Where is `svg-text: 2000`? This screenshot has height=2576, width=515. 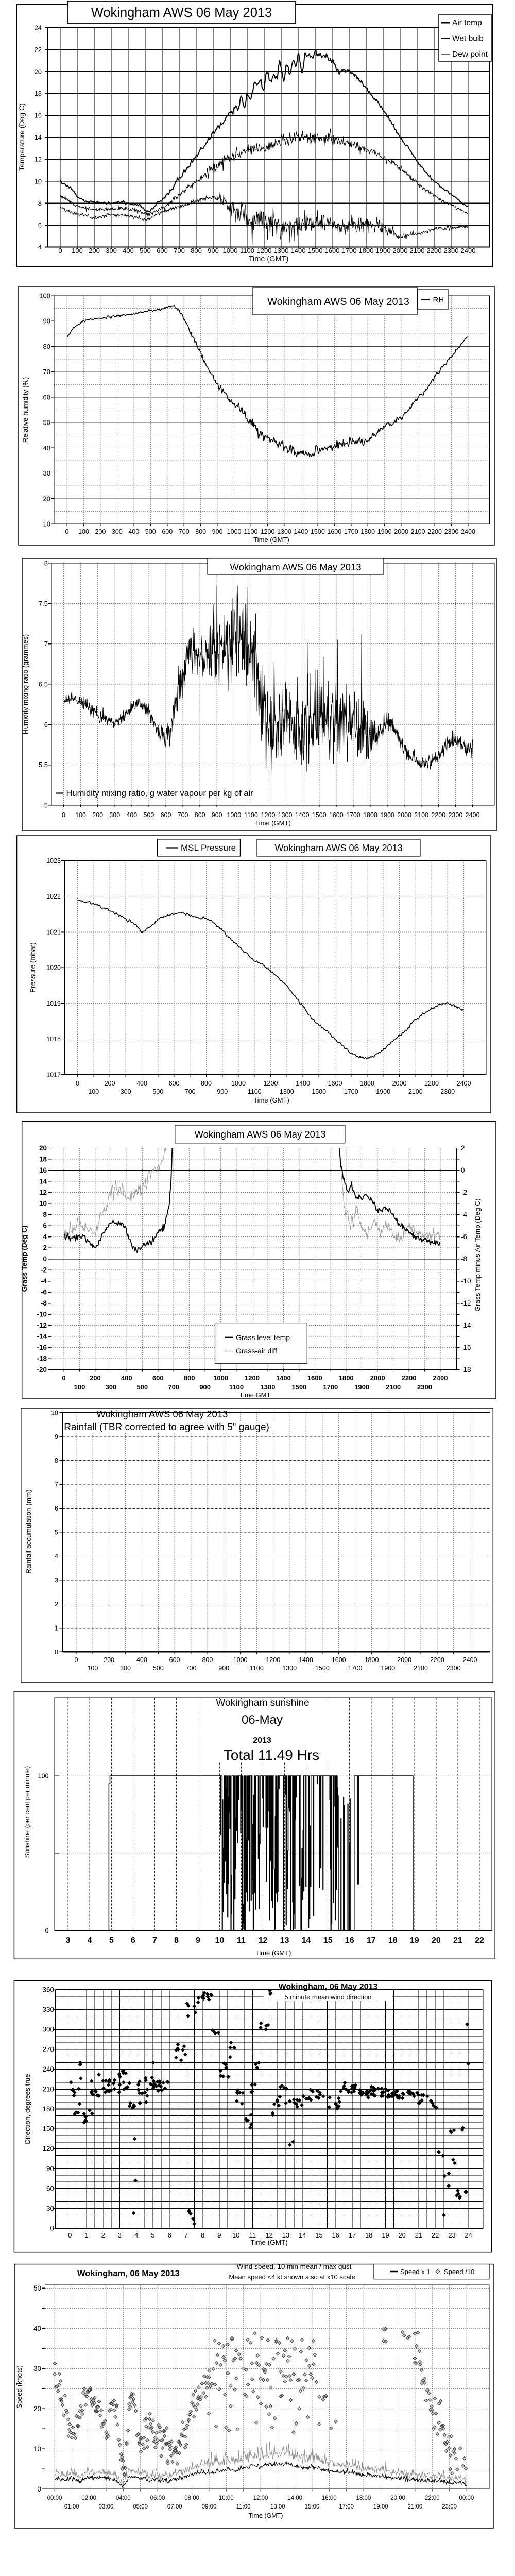
svg-text: 2000 is located at coordinates (378, 1378).